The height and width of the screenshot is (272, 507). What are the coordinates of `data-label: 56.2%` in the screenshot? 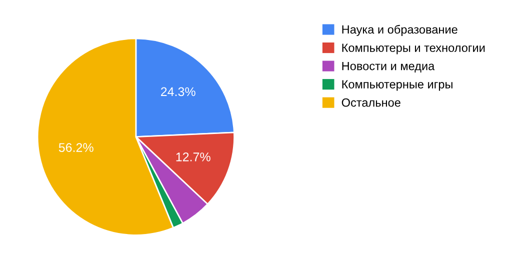 It's located at (76, 147).